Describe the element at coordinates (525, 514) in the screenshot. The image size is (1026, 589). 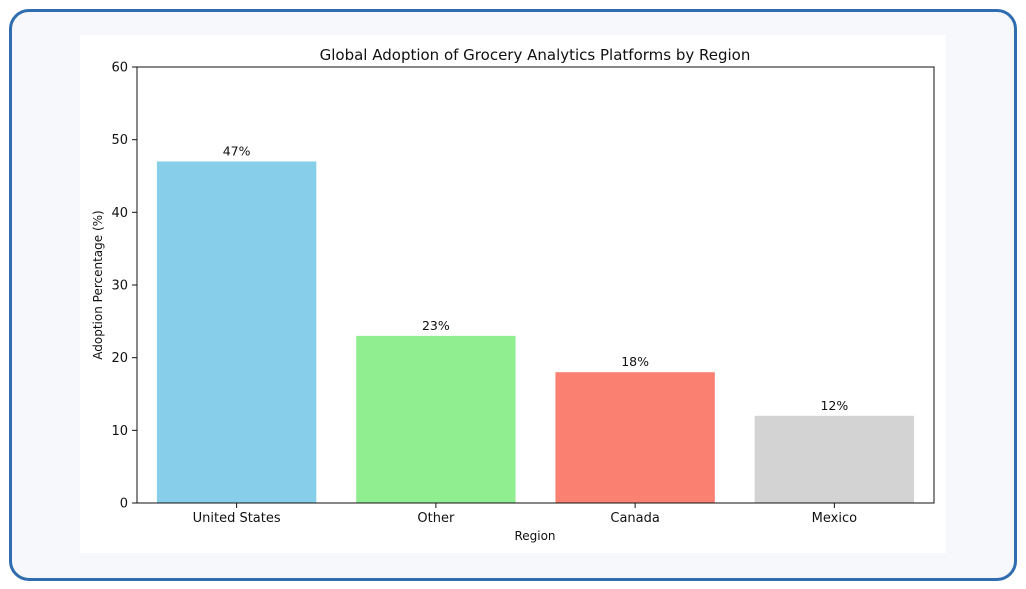
I see `x-axis-ticks: United States Other Canada Mexico` at that location.